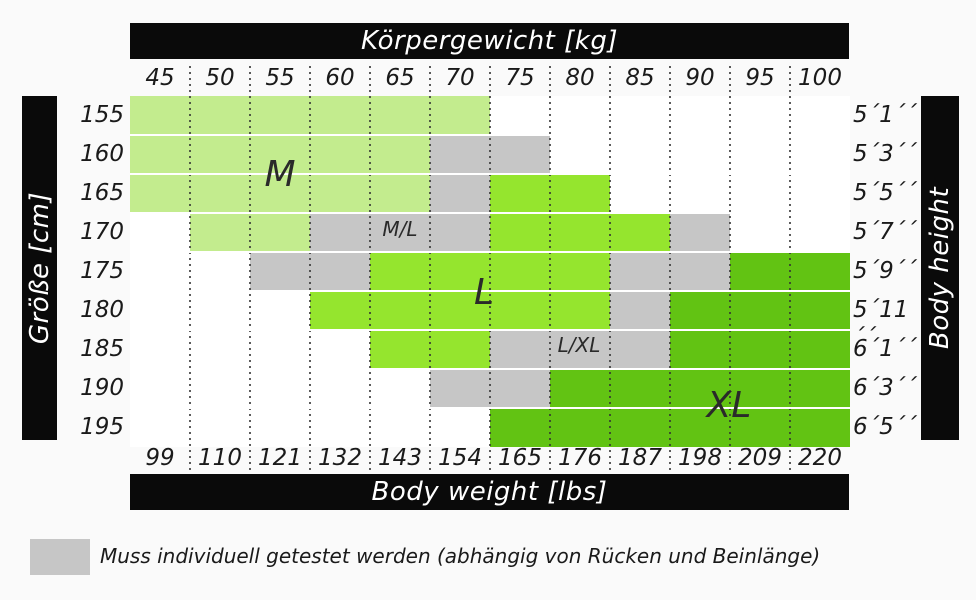  I want to click on tick-label-cm: 175, so click(102, 271).